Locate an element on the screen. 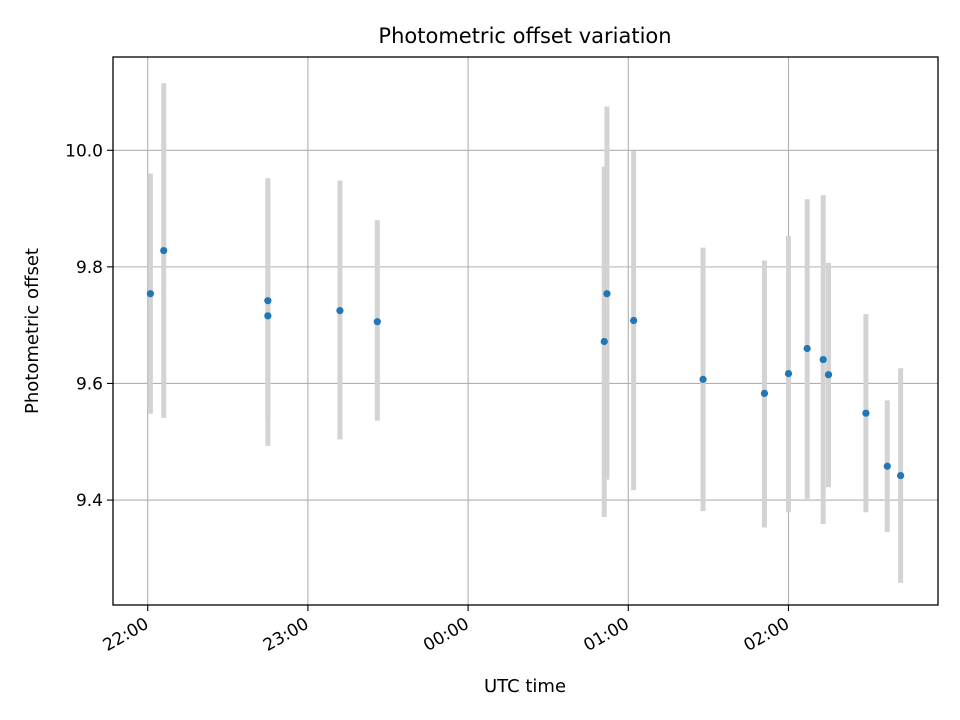  y-tick-label: 9.4 is located at coordinates (89, 501).